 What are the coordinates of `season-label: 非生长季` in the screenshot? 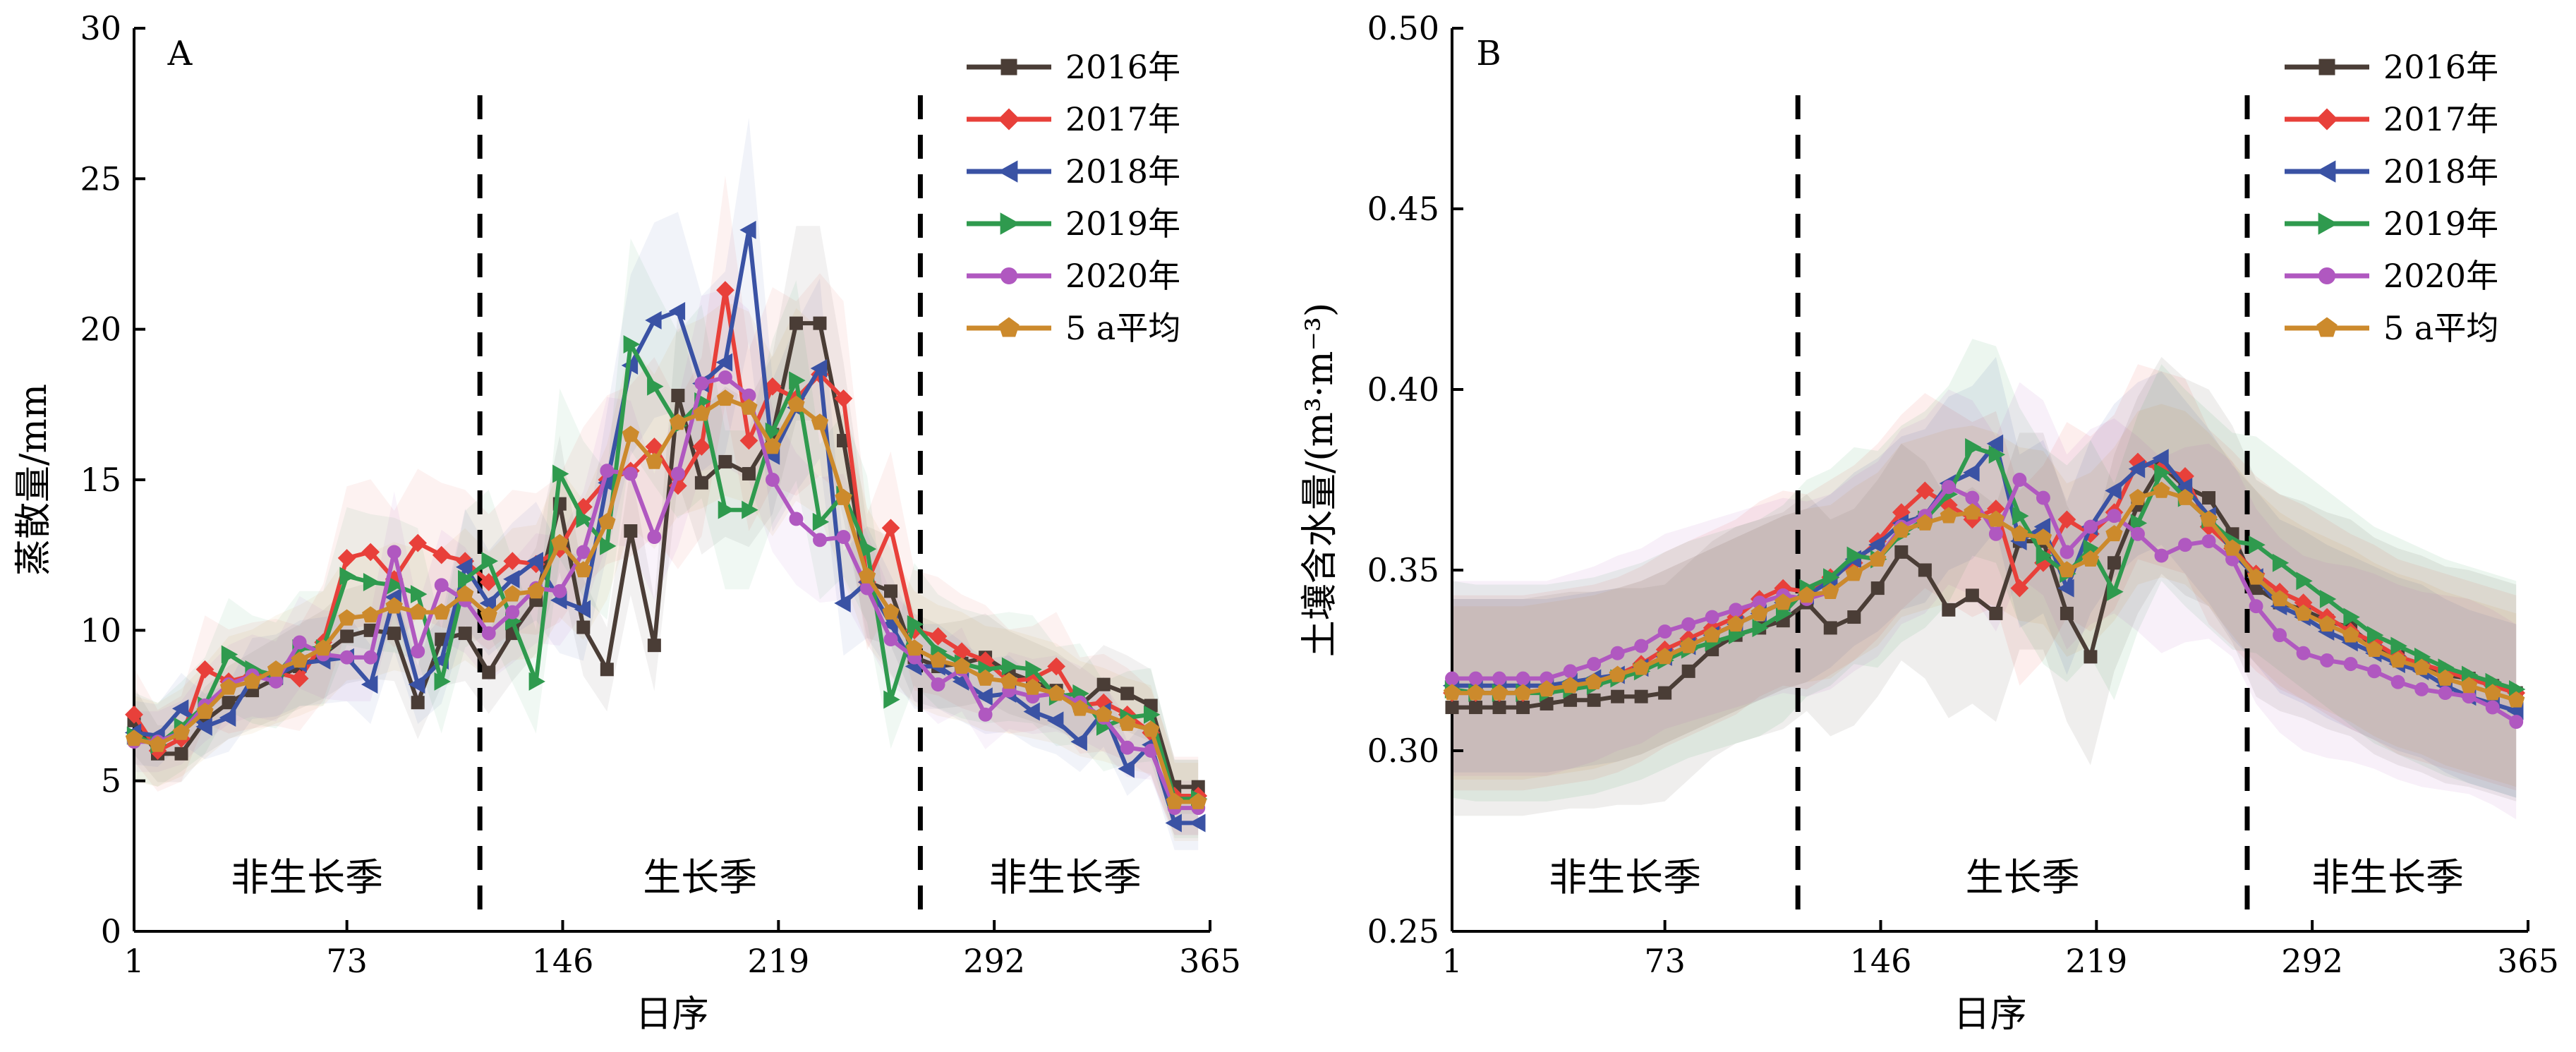 It's located at (307, 878).